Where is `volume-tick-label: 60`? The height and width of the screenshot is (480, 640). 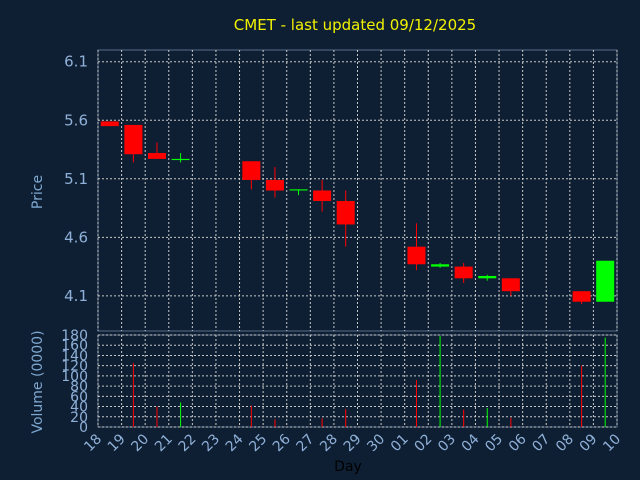 volume-tick-label: 60 is located at coordinates (79, 397).